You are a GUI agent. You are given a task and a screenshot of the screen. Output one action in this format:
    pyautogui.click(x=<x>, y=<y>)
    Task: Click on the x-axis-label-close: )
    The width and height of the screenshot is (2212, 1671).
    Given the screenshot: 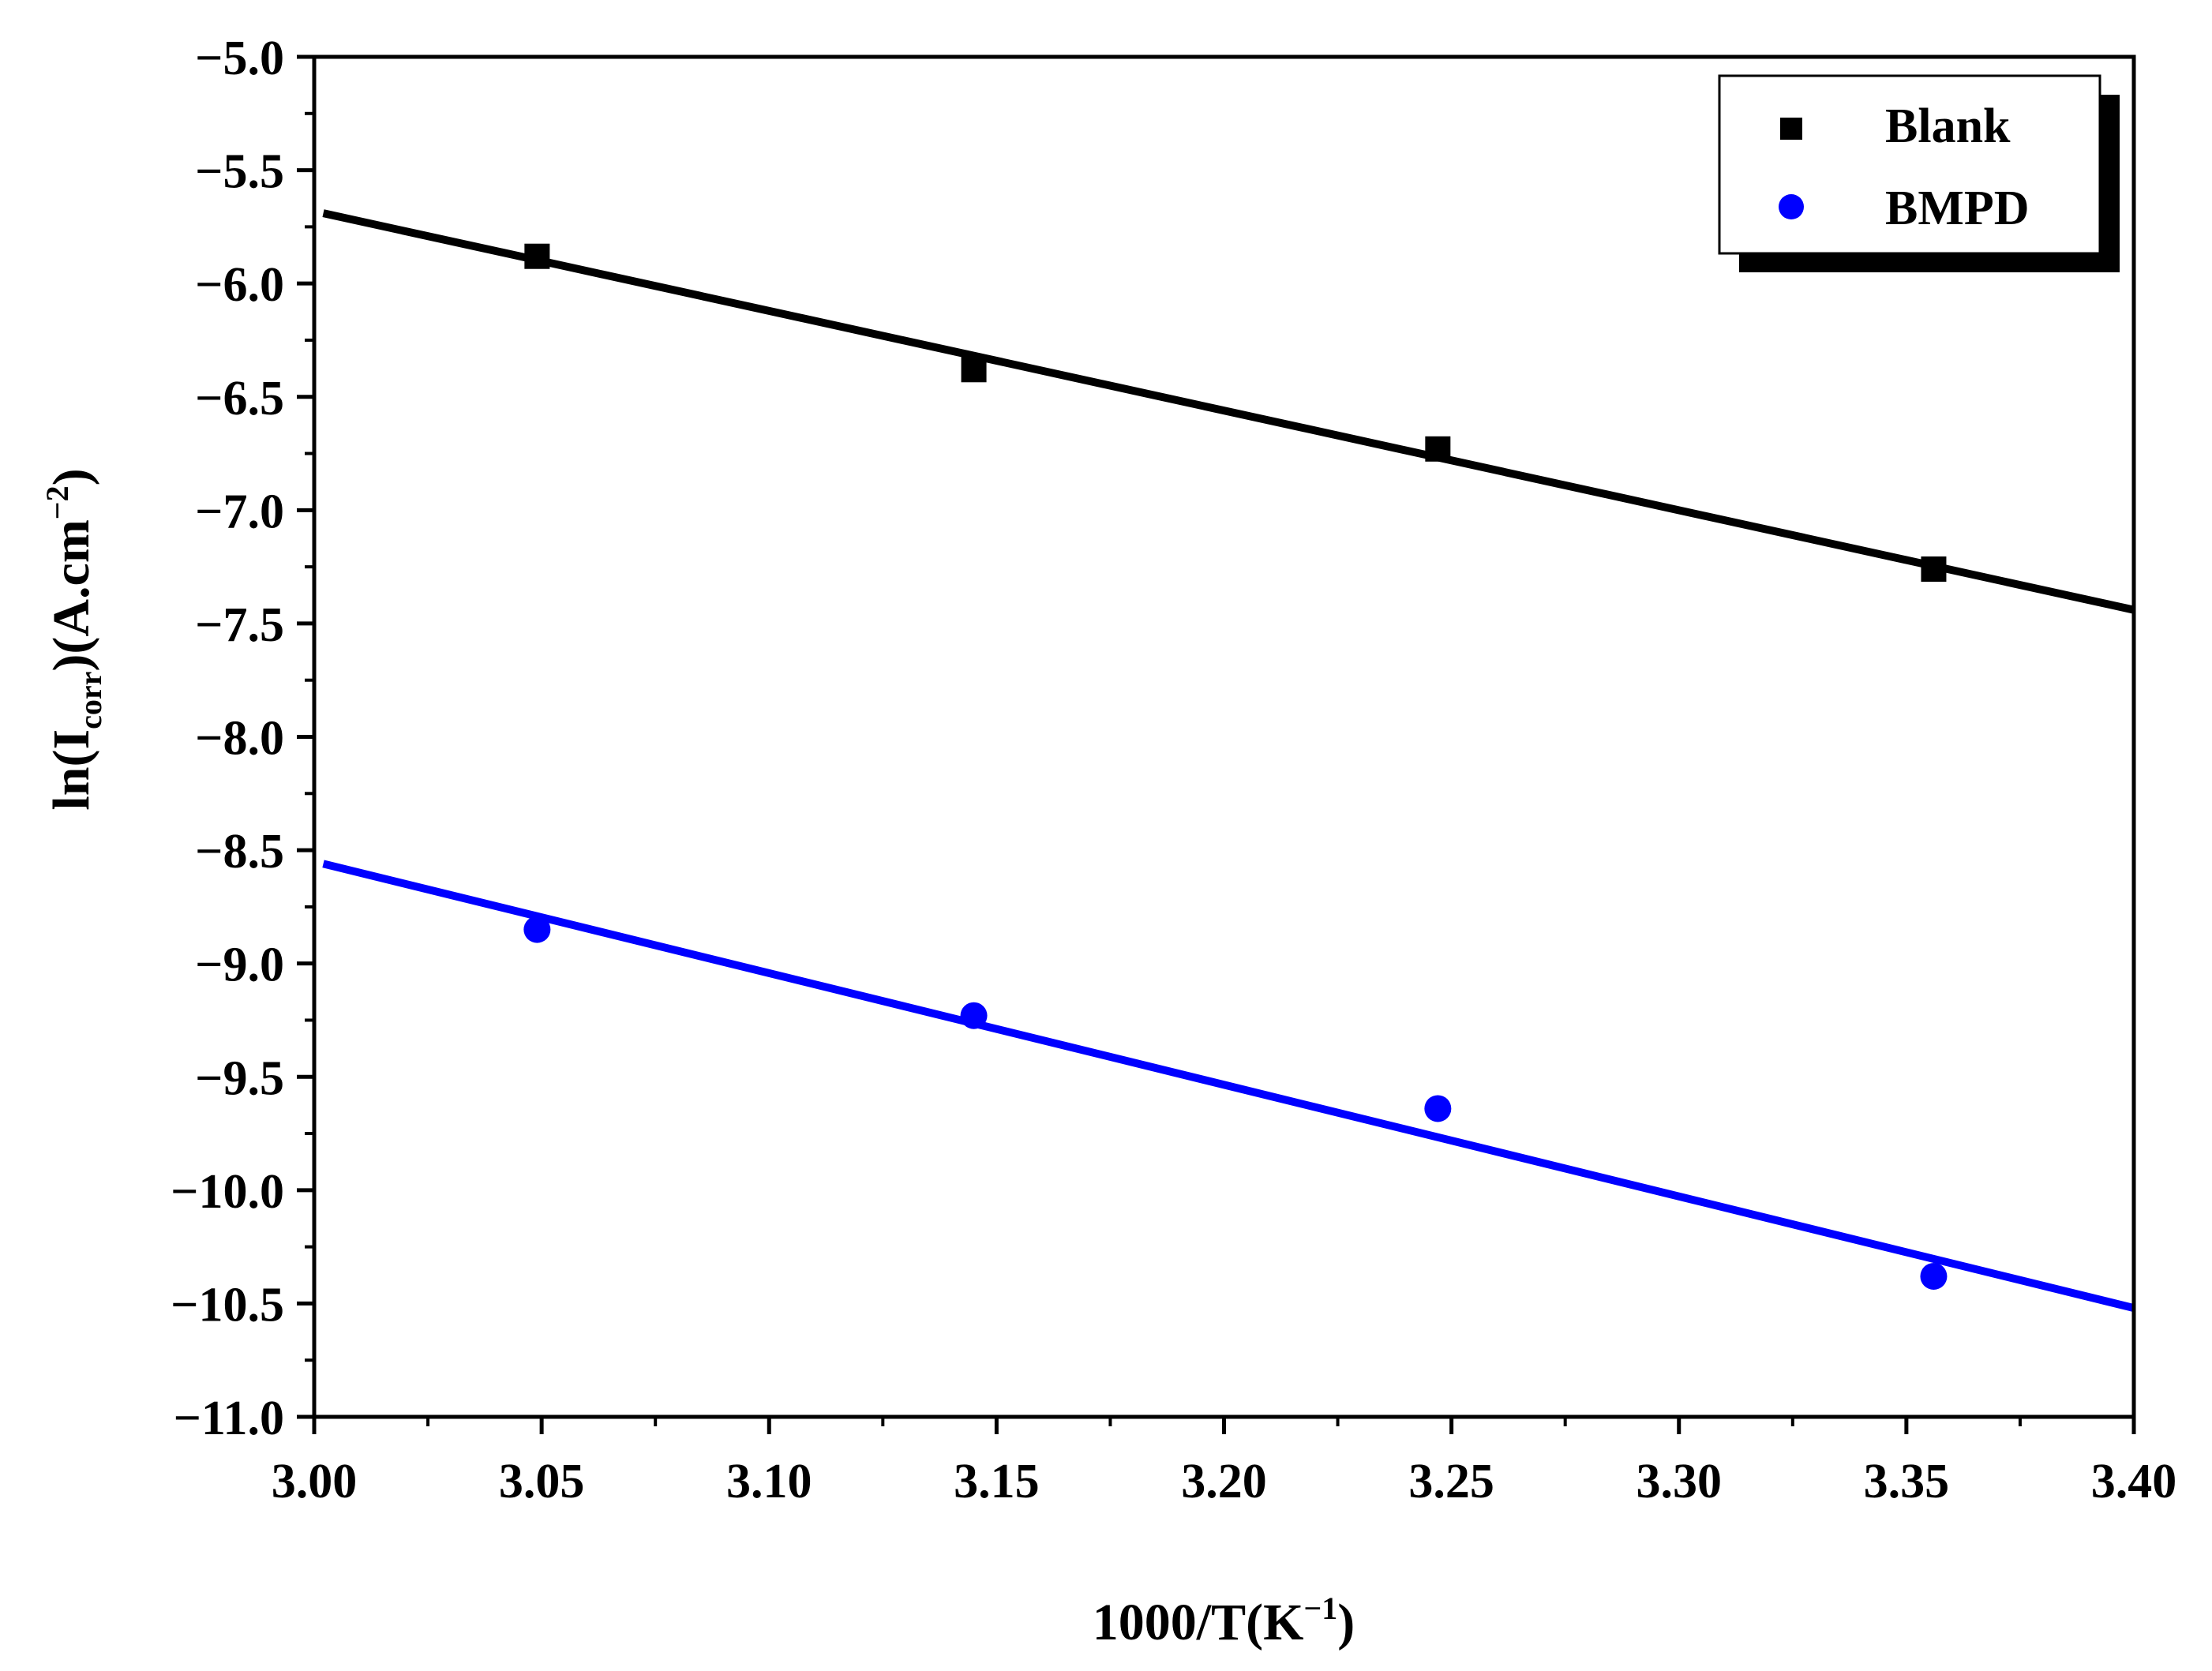 What is the action you would take?
    pyautogui.click(x=1346, y=1622)
    